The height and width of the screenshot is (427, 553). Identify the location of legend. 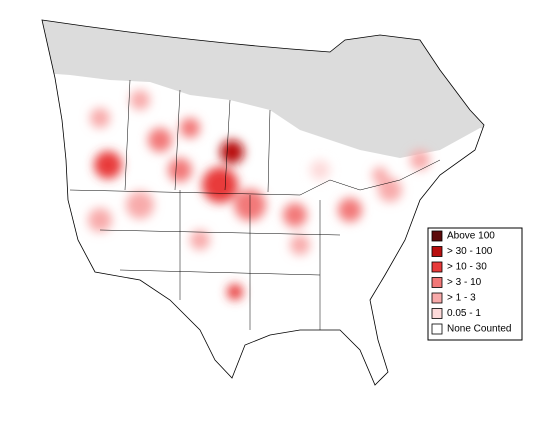
(475, 284).